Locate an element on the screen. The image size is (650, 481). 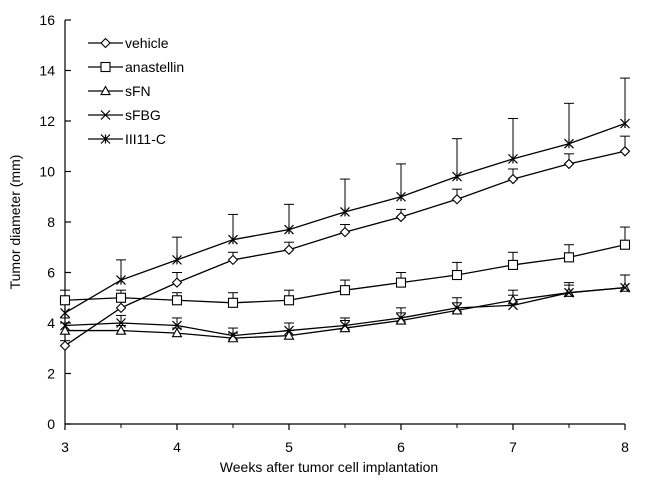
legend-label: sFBG is located at coordinates (143, 115).